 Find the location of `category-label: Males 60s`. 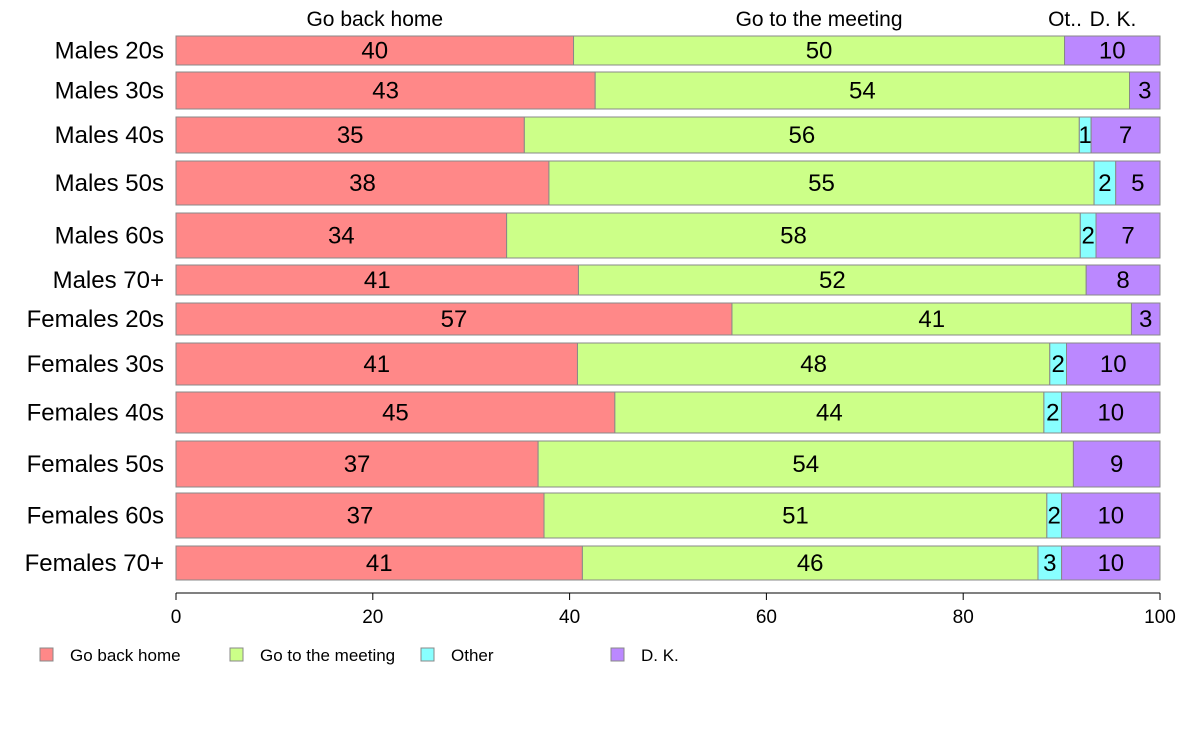

category-label: Males 60s is located at coordinates (109, 236).